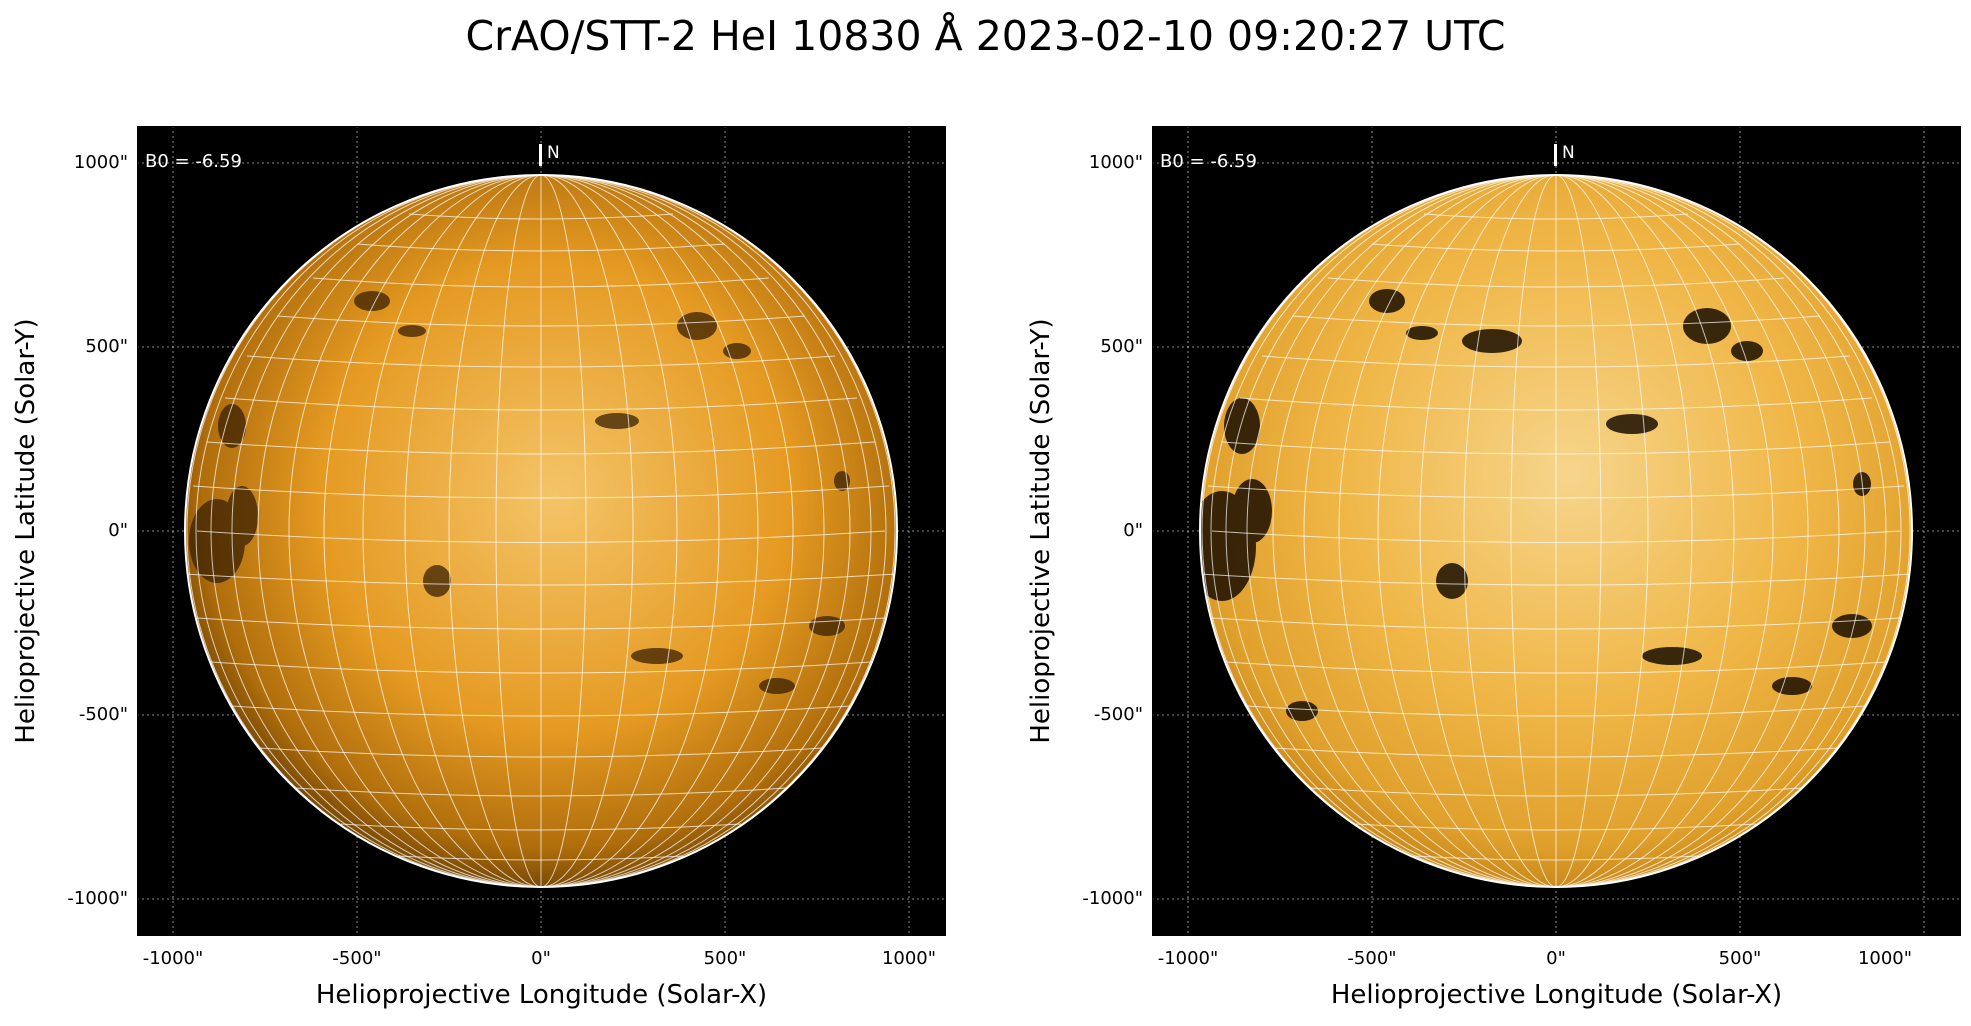 The width and height of the screenshot is (1971, 1026). What do you see at coordinates (909, 958) in the screenshot?
I see `x-tick-left-4: 1000"` at bounding box center [909, 958].